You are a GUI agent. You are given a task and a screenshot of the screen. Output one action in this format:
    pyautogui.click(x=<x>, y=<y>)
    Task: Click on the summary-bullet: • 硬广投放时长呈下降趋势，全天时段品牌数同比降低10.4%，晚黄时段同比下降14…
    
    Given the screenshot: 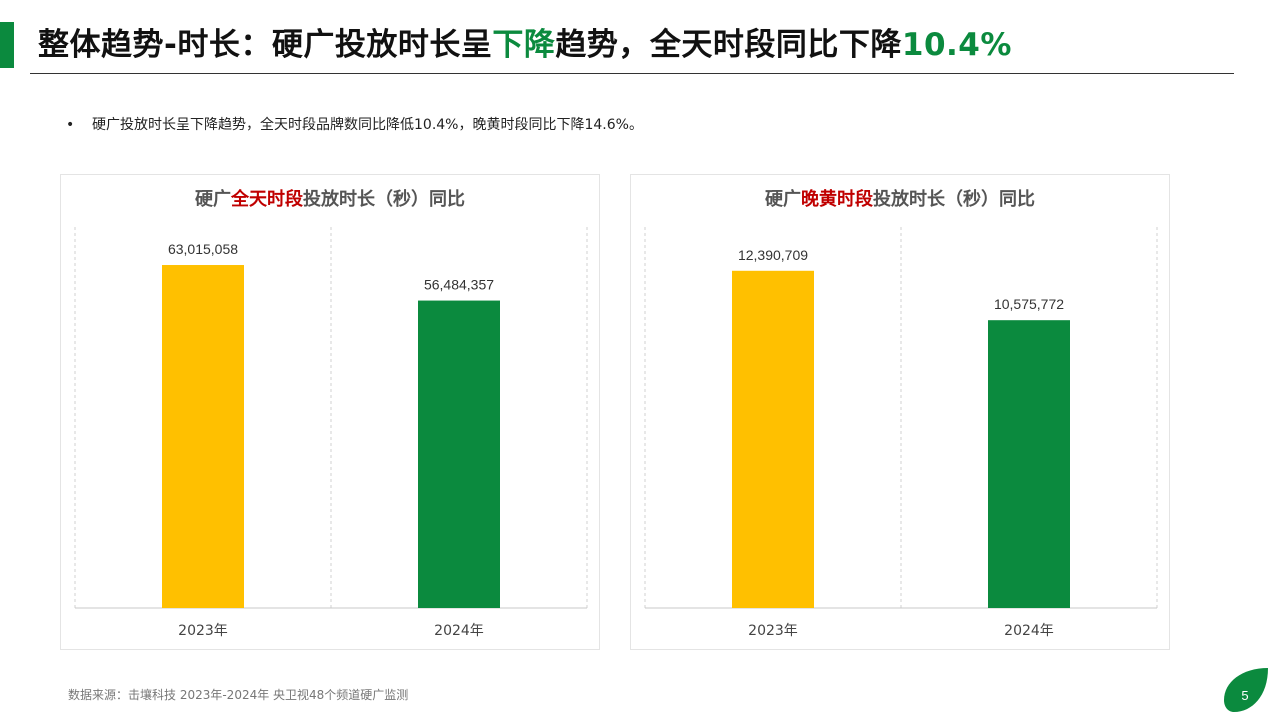 What is the action you would take?
    pyautogui.click(x=354, y=124)
    